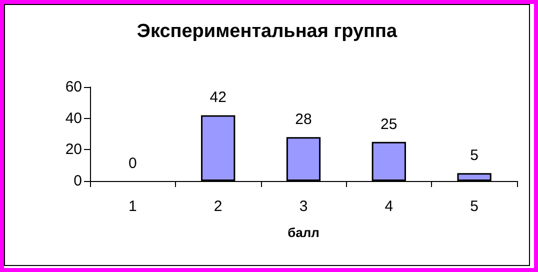 The height and width of the screenshot is (272, 538). What do you see at coordinates (474, 155) in the screenshot?
I see `data-label: 5` at bounding box center [474, 155].